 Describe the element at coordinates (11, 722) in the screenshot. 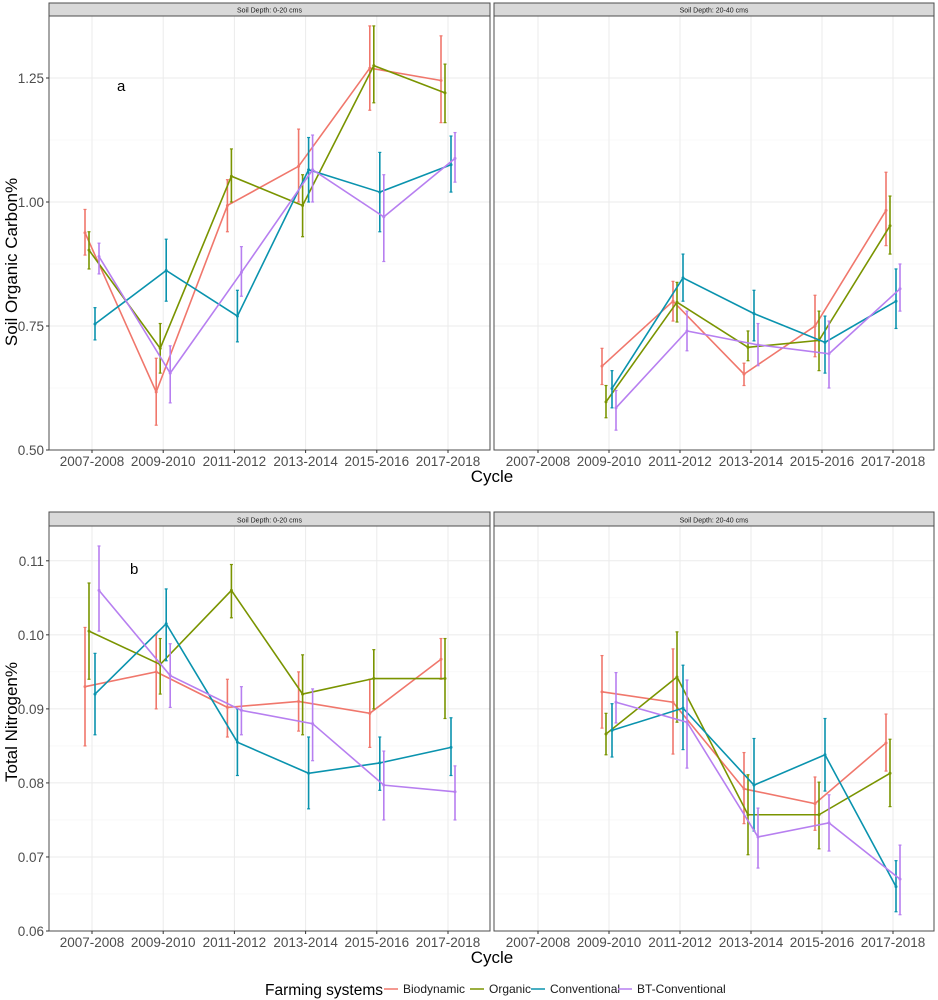

I see `y-axis-title-tn: Total Nitrogen%` at that location.